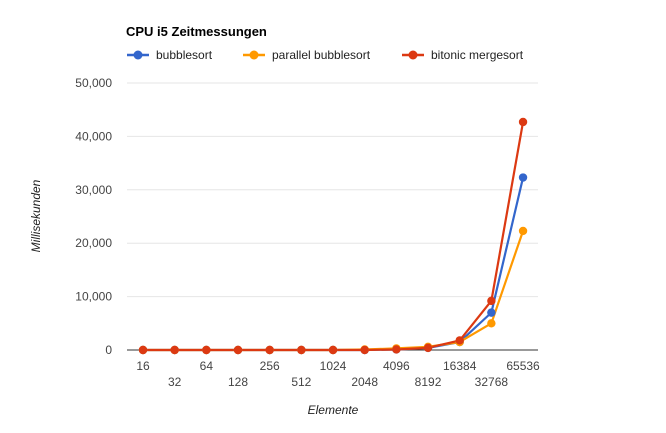 The image size is (666, 433). What do you see at coordinates (333, 410) in the screenshot?
I see `x-axis-title: Elemente` at bounding box center [333, 410].